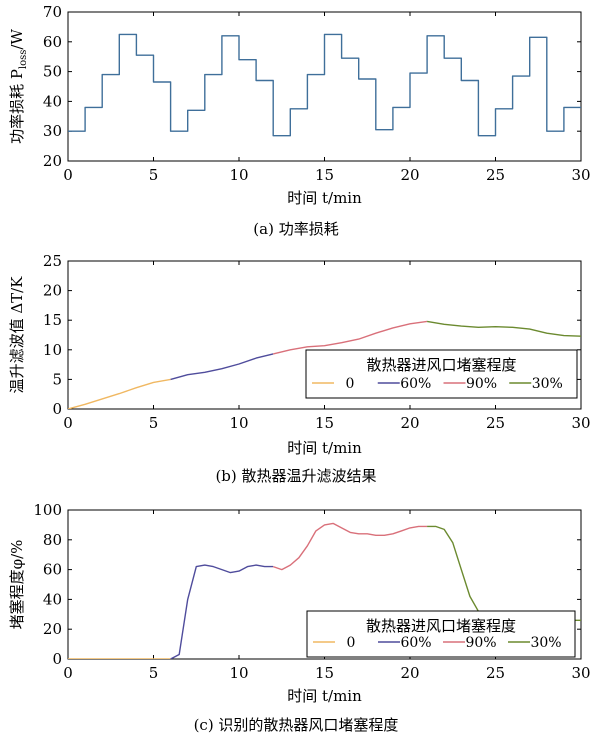 The width and height of the screenshot is (592, 747). Describe the element at coordinates (52, 131) in the screenshot. I see `y-tick-label: 30` at that location.